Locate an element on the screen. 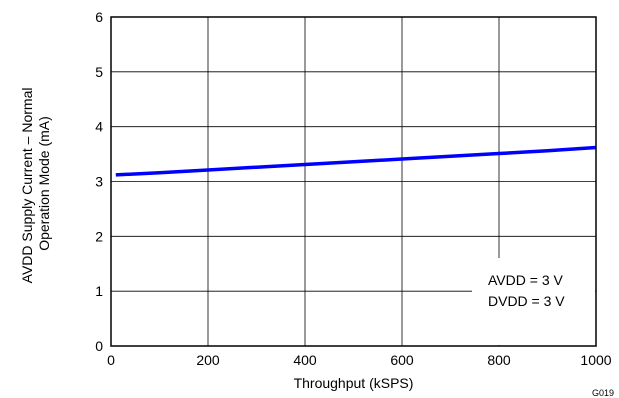 The height and width of the screenshot is (398, 619). x-tick-label-400: 400 is located at coordinates (305, 360).